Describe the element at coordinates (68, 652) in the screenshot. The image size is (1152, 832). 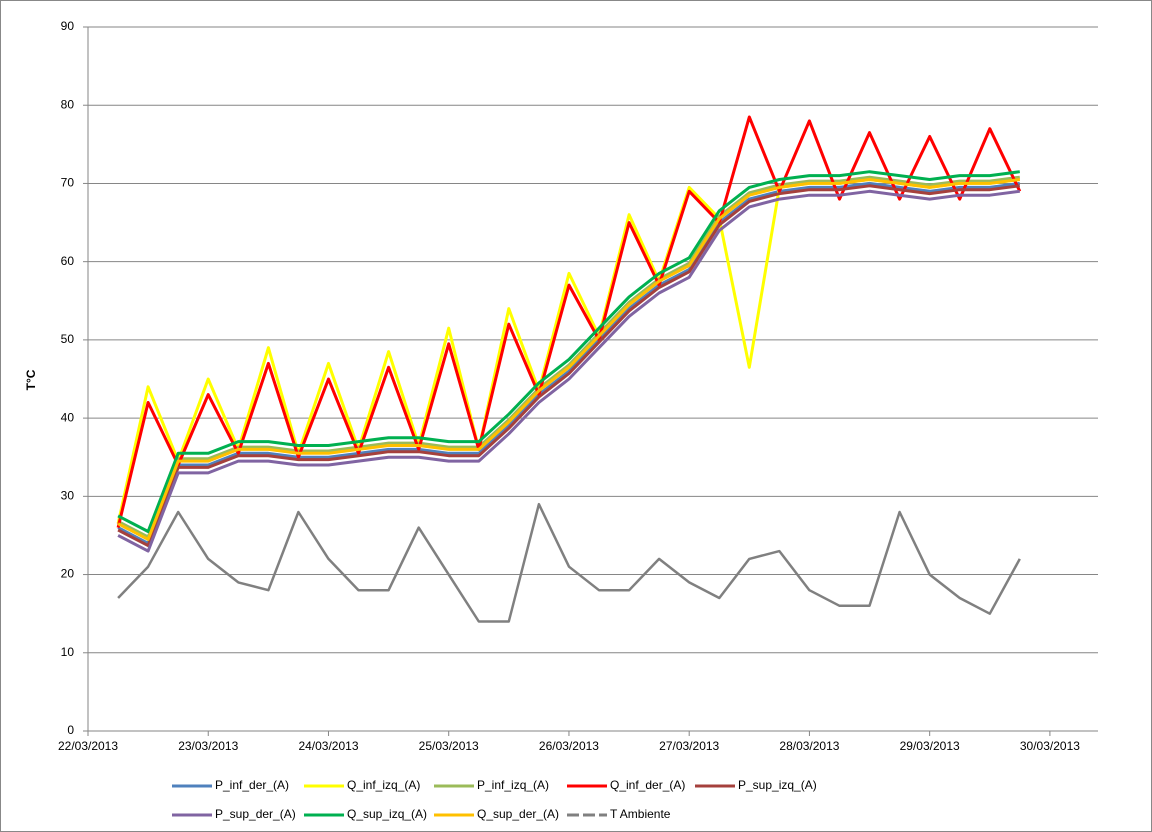
I see `y-tick-label: 10` at that location.